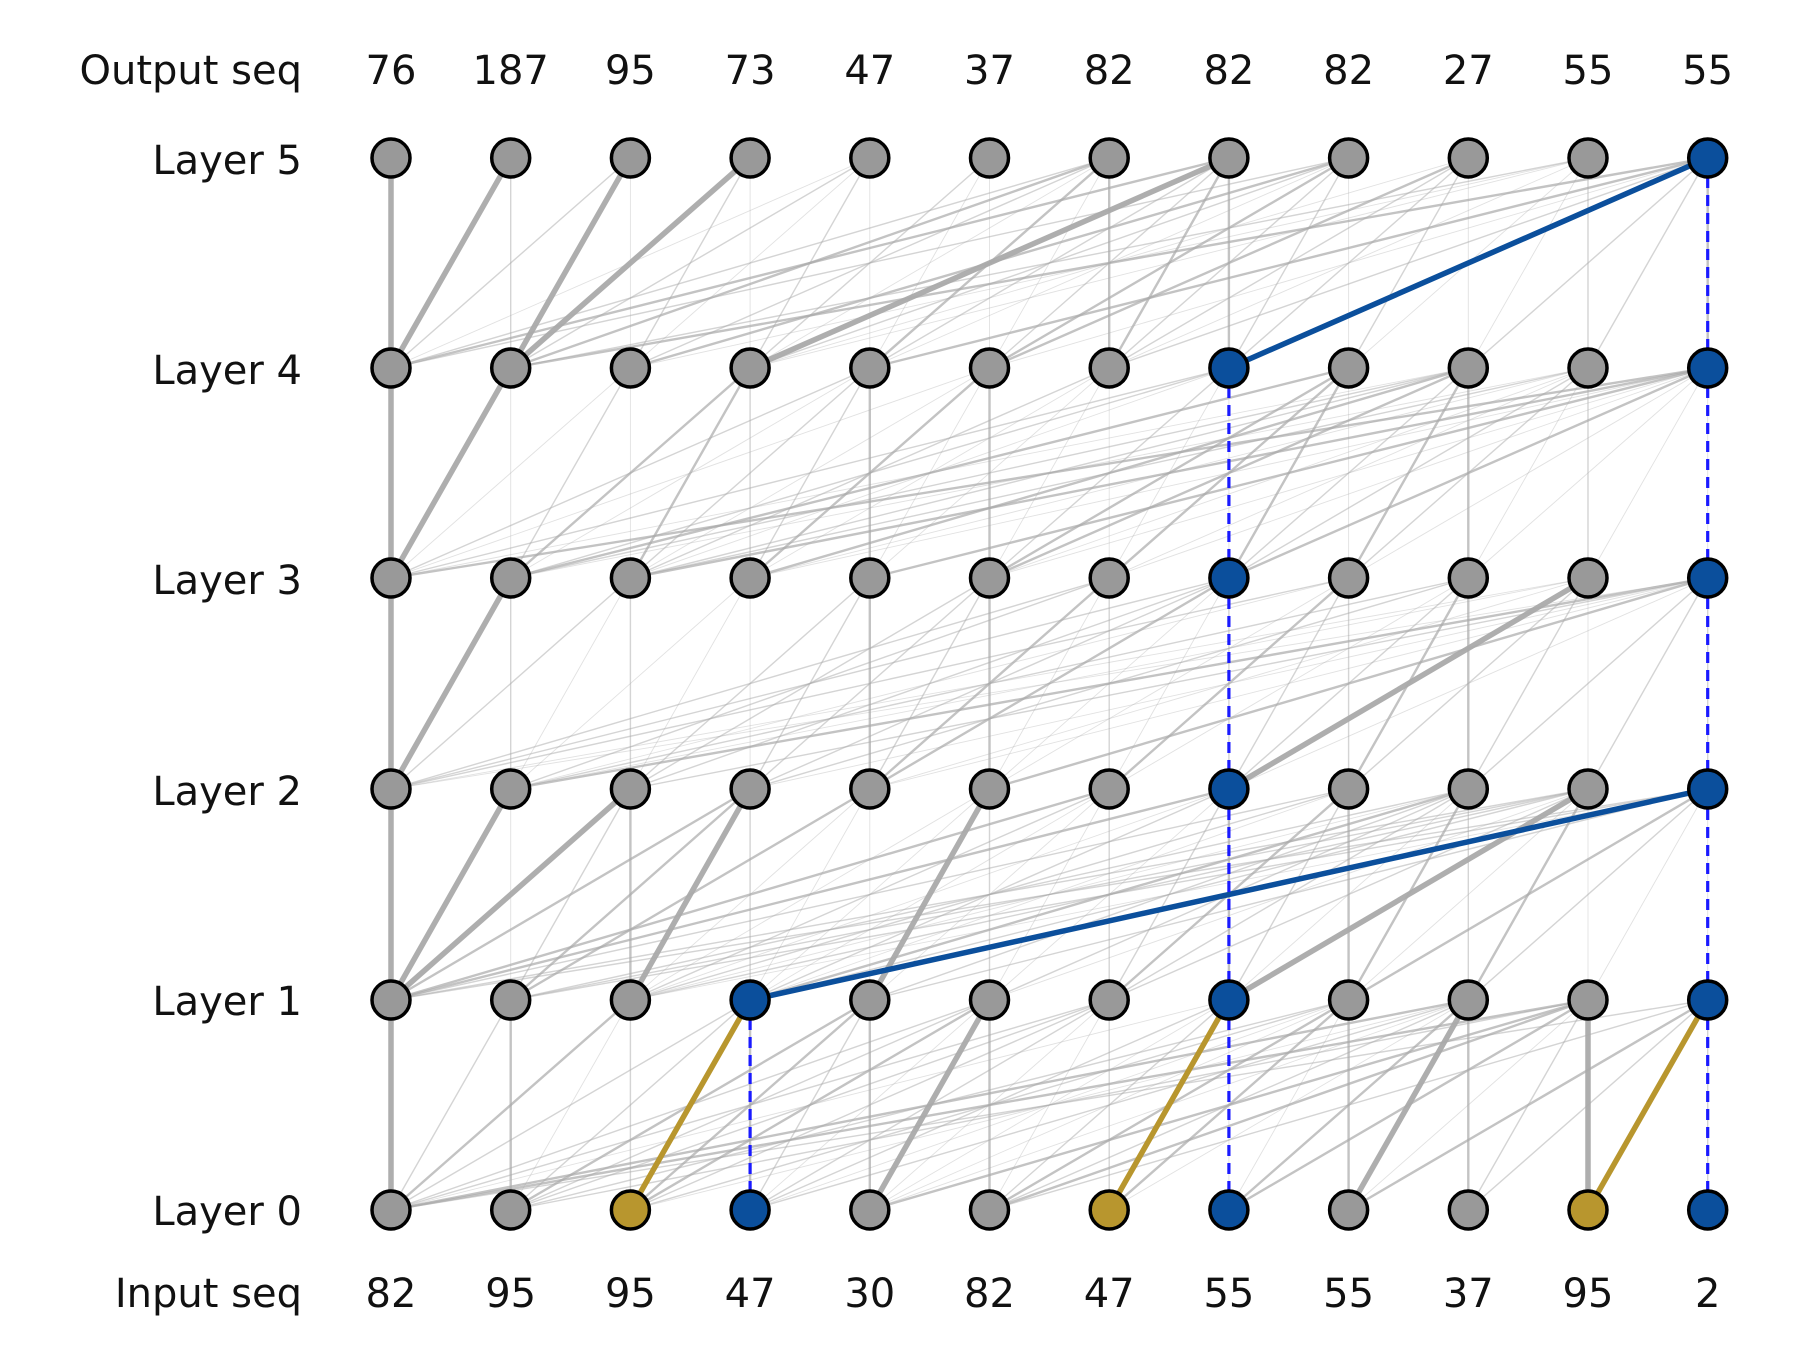  Describe the element at coordinates (510, 1294) in the screenshot. I see `input-token-1: 95` at that location.